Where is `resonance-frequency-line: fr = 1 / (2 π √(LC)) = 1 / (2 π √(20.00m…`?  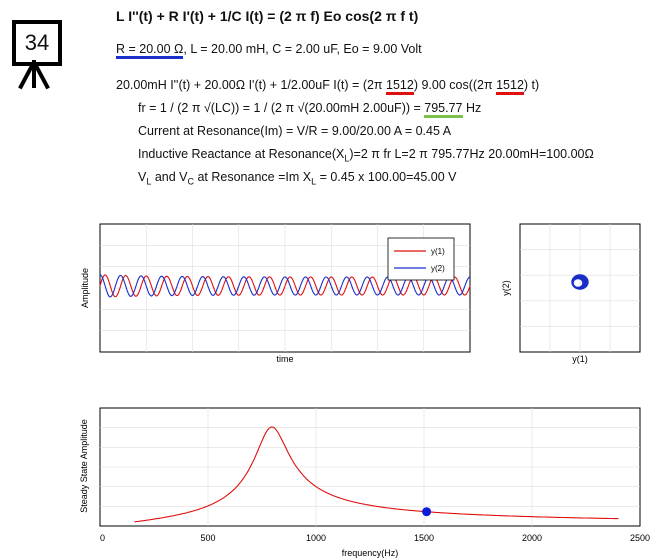
resonance-frequency-line: fr = 1 / (2 π √(LC)) = 1 / (2 π √(20.00m… is located at coordinates (310, 109).